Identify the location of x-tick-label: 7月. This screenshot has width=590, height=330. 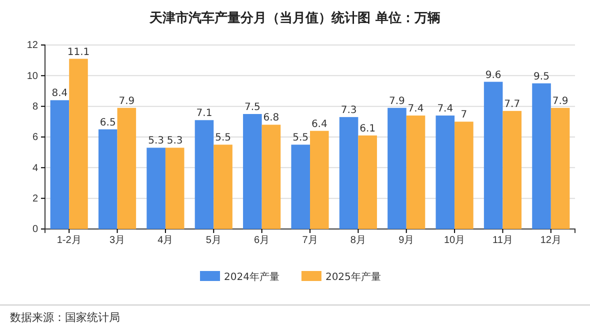
(310, 240).